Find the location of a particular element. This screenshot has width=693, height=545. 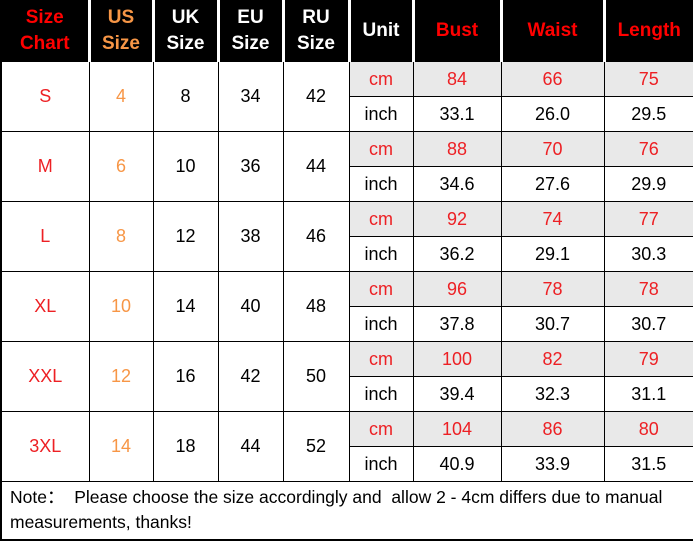

table-row-xxl-inch: inch 39.4 32.3 31.1 is located at coordinates (347, 394).